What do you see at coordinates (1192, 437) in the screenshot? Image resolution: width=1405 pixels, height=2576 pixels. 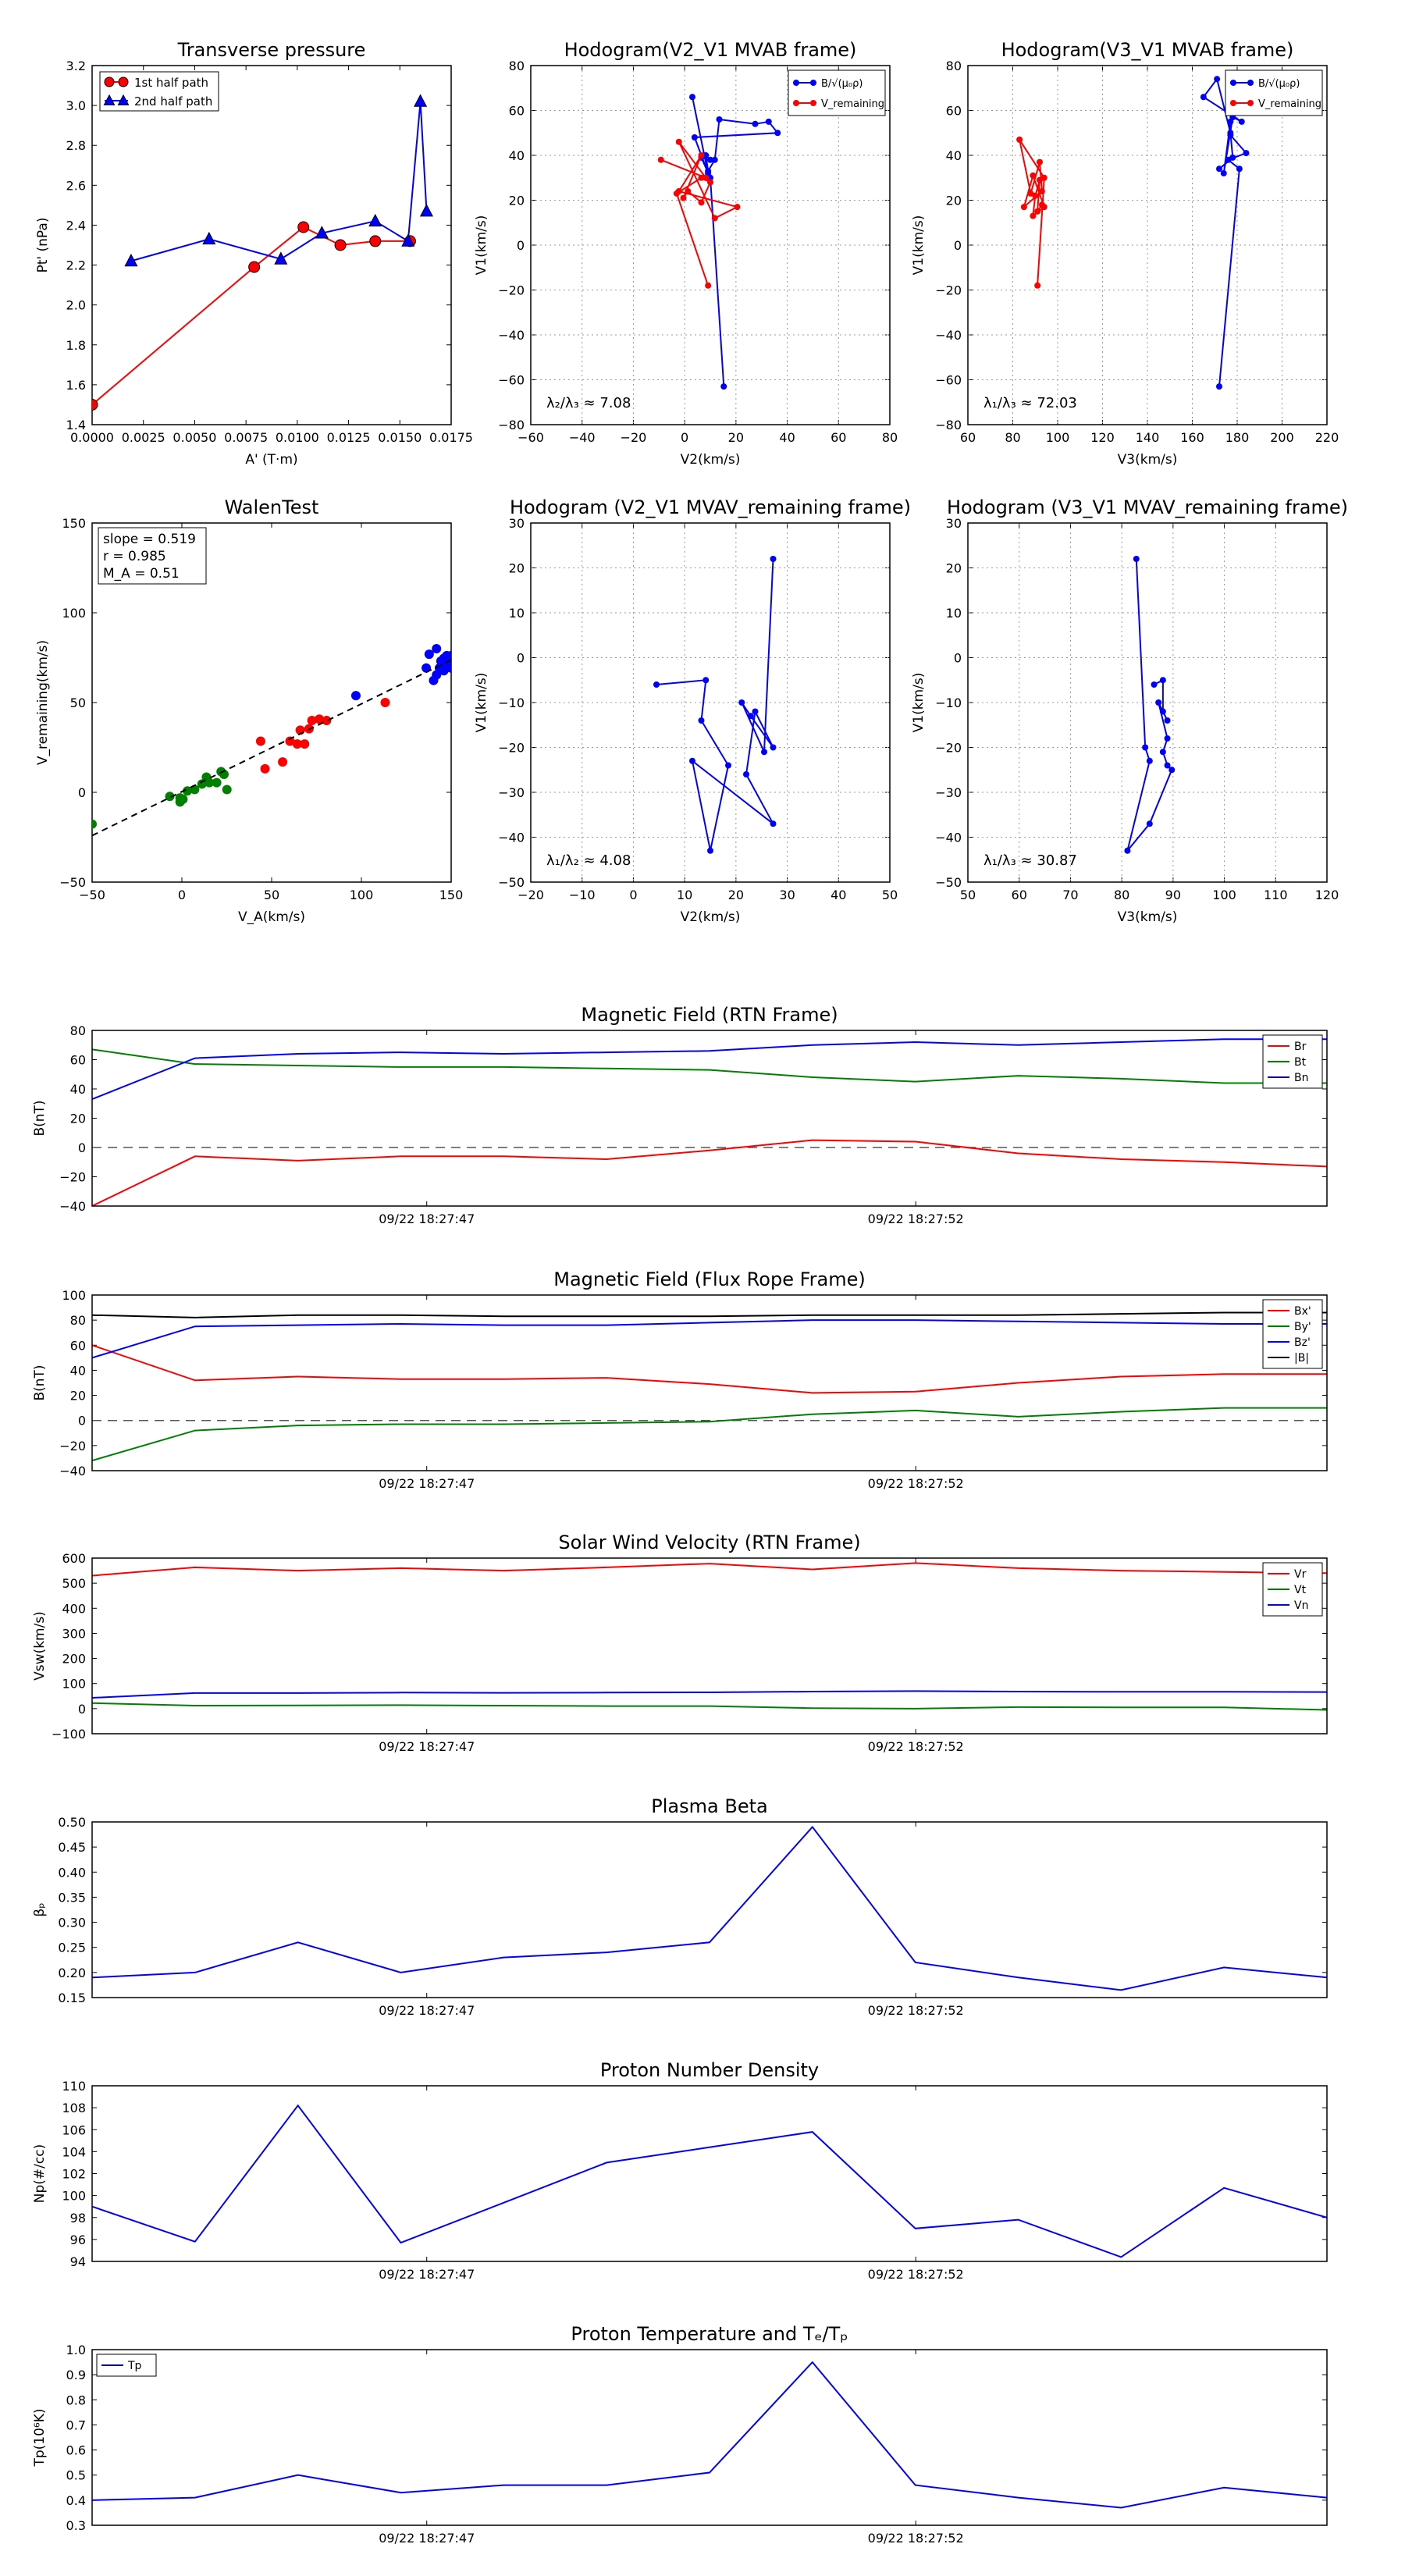 I see `hodo_v3_mvab-xtick-label: 160` at bounding box center [1192, 437].